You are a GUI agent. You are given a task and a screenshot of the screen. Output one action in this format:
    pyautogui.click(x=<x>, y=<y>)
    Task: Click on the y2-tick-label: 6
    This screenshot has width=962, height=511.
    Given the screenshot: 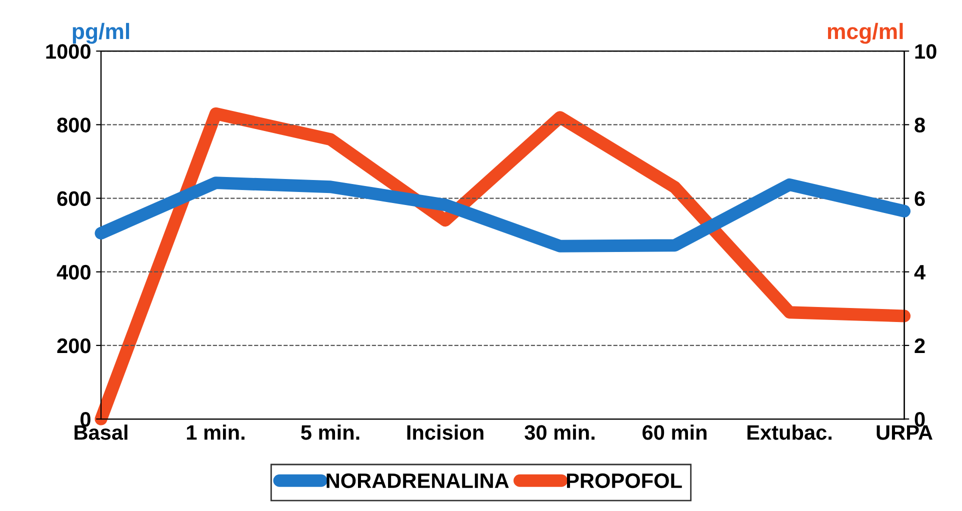 What is the action you would take?
    pyautogui.click(x=919, y=198)
    